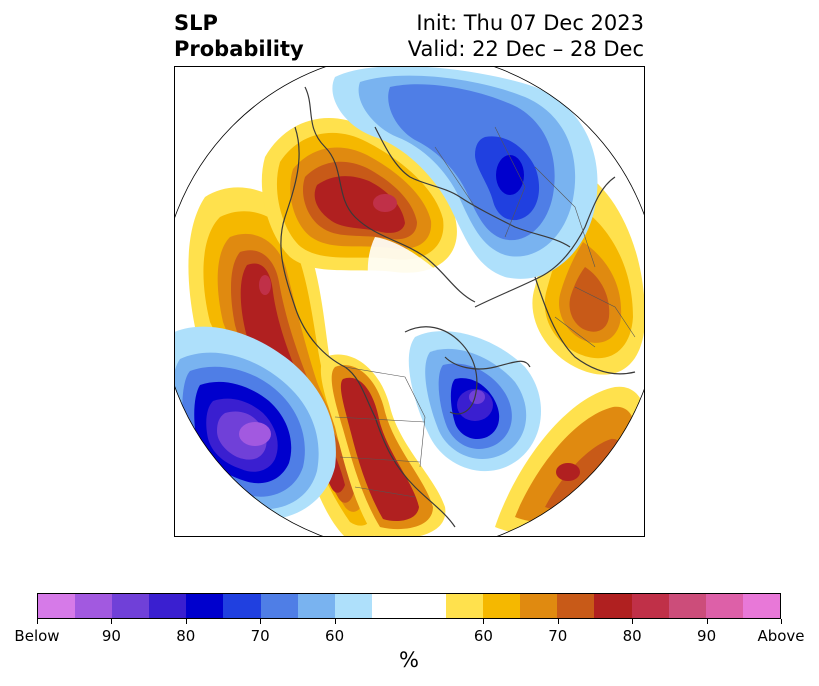 Image resolution: width=819 pixels, height=686 pixels. What do you see at coordinates (37, 636) in the screenshot?
I see `colorbar-tick-label: Below` at bounding box center [37, 636].